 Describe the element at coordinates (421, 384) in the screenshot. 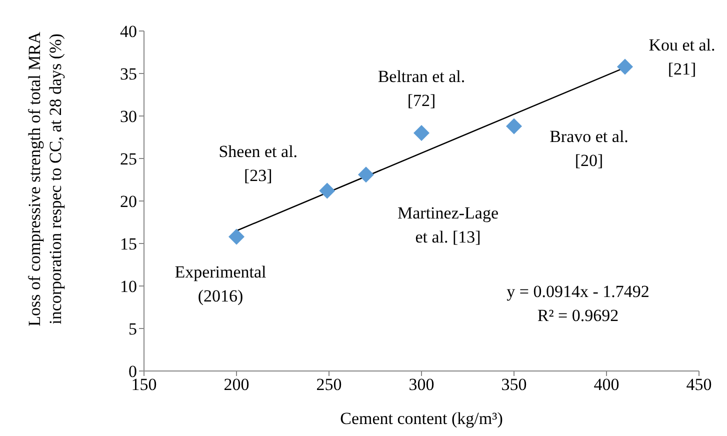

I see `x-tick-label: 300` at that location.